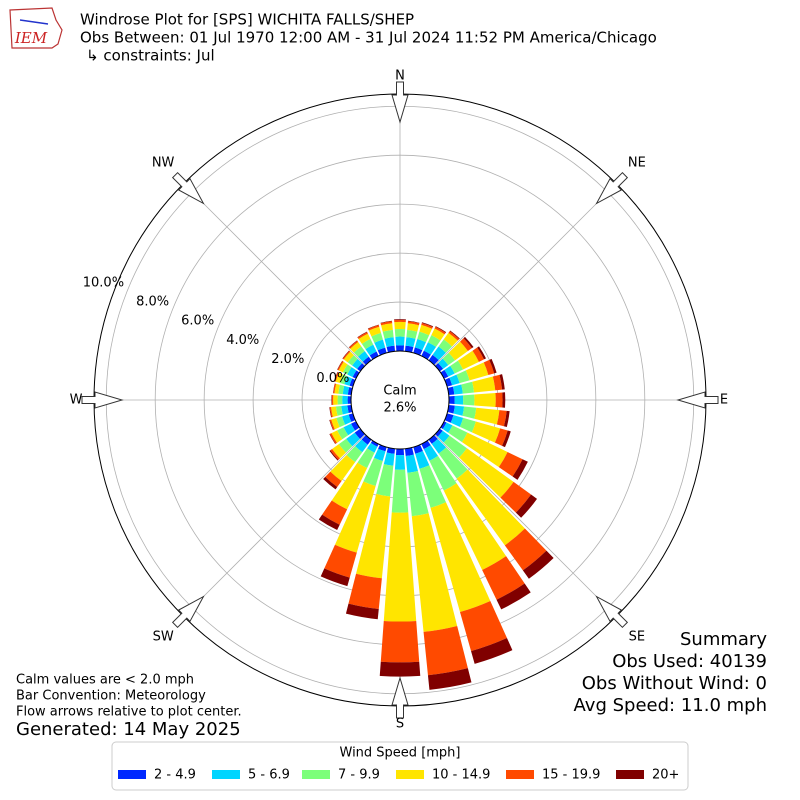 Image resolution: width=800 pixels, height=800 pixels. I want to click on r-tick-label: 10.0%, so click(103, 282).